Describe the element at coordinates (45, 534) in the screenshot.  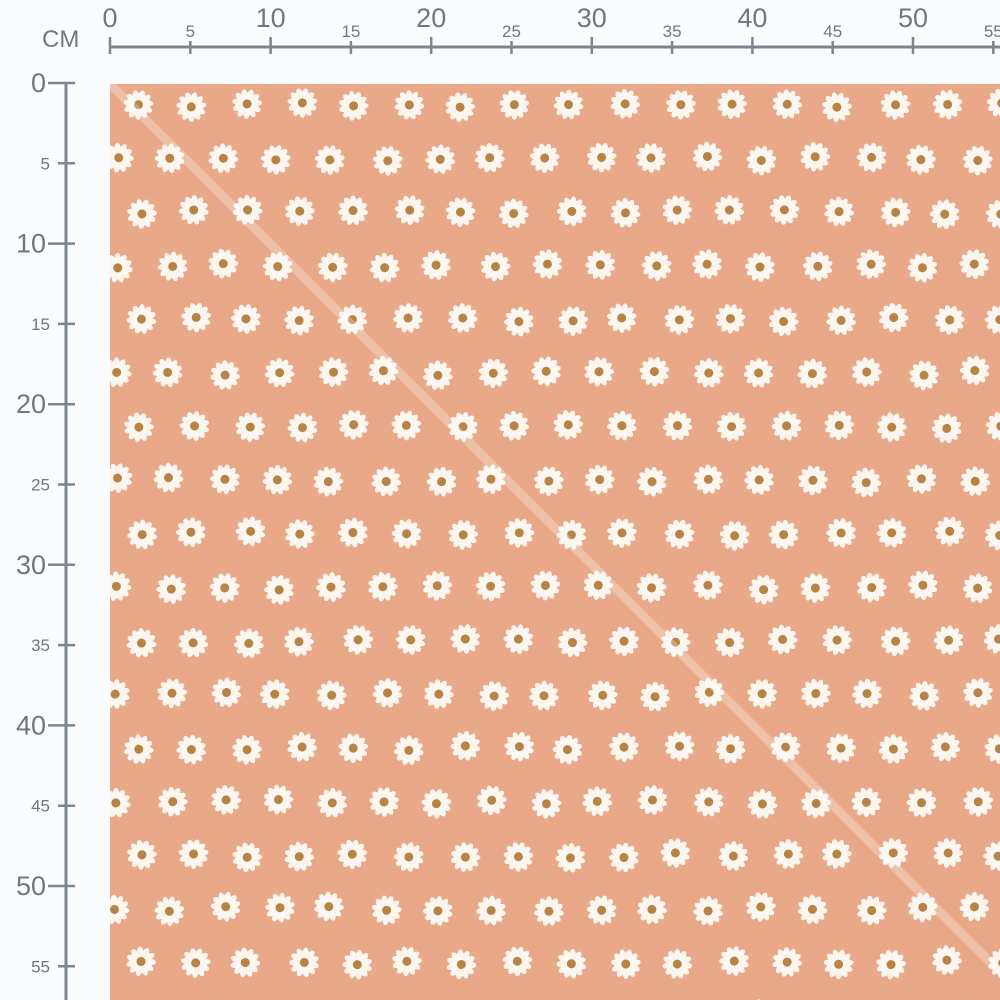
I see `vertical-ruler: 0 5 10 15 20 25 30 35 40 45 50 55` at that location.